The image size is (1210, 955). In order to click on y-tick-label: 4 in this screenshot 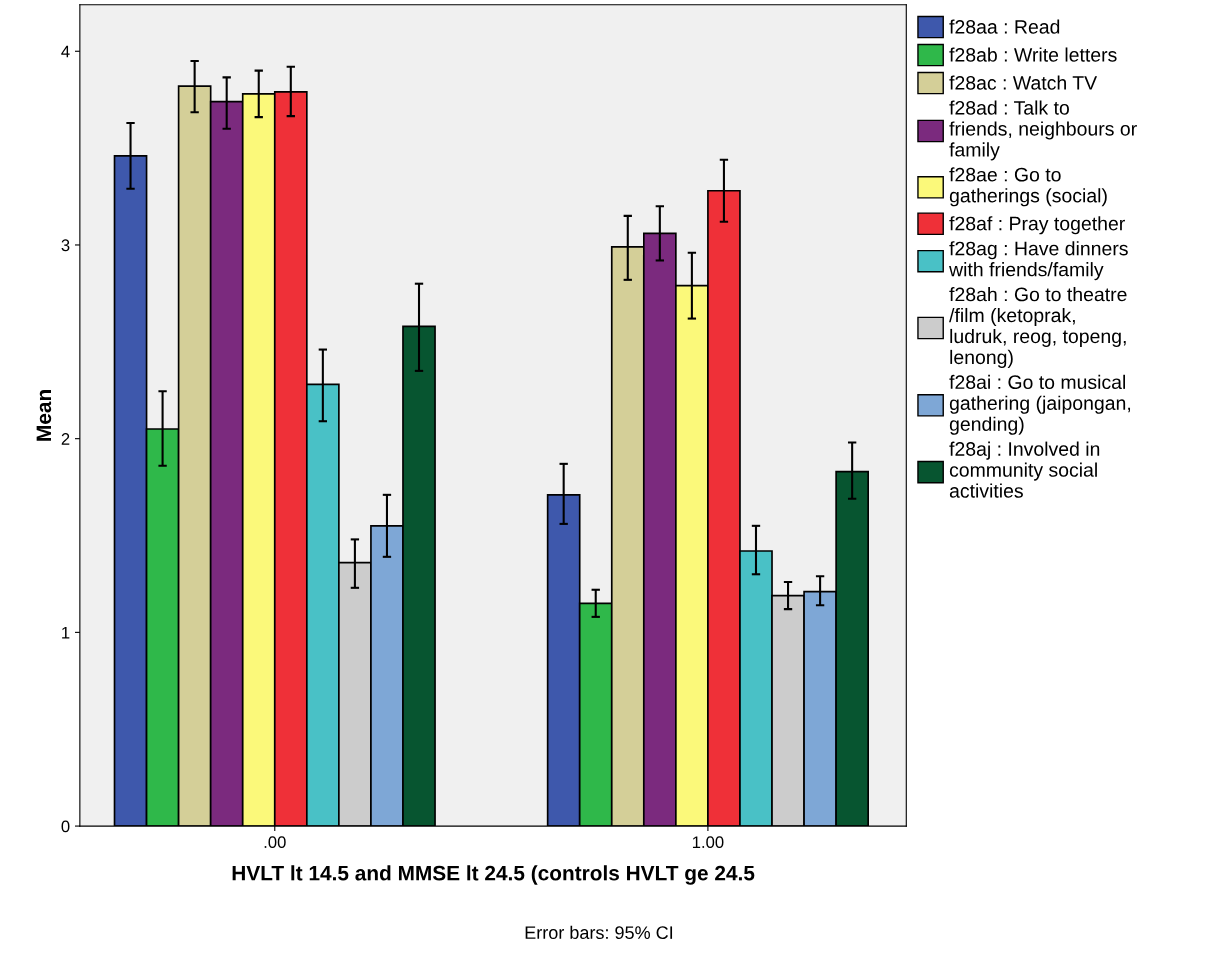, I will do `click(65, 51)`.